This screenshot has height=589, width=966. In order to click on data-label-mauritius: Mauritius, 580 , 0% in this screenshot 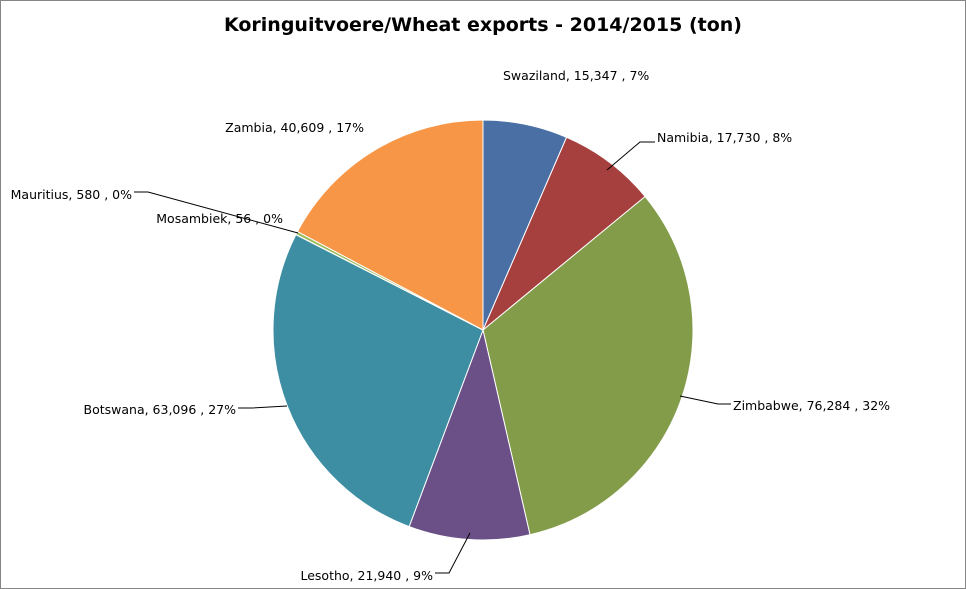, I will do `click(71, 194)`.